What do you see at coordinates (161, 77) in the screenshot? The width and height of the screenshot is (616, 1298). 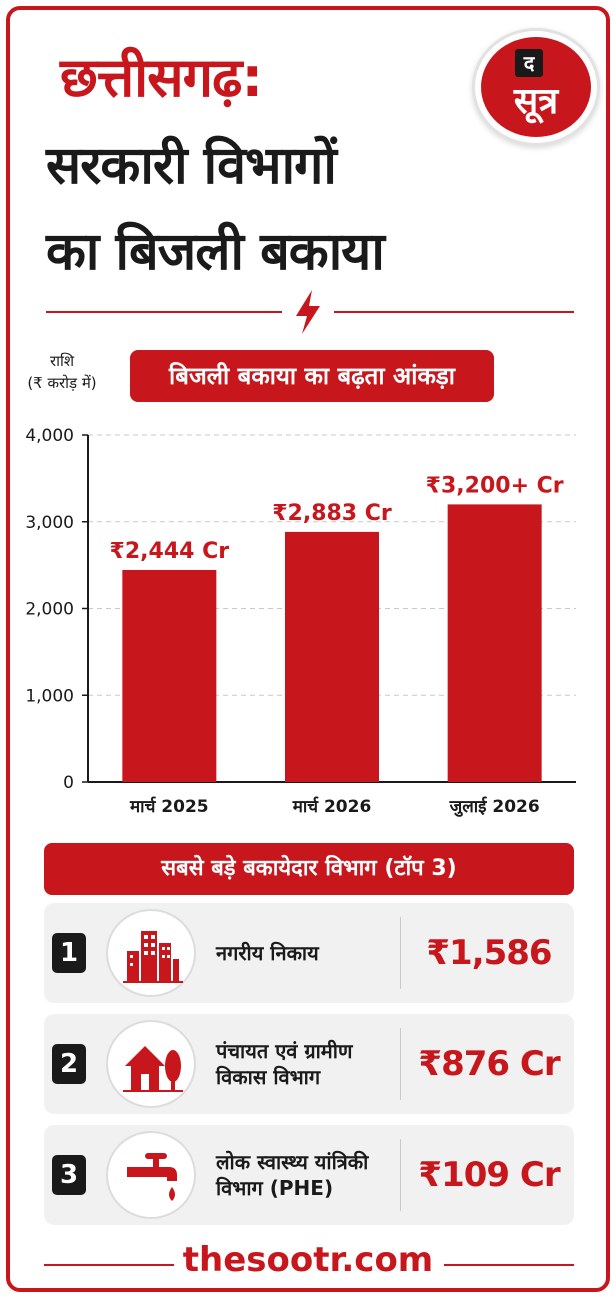 I see `title-state: छत्तीसगढ़:` at bounding box center [161, 77].